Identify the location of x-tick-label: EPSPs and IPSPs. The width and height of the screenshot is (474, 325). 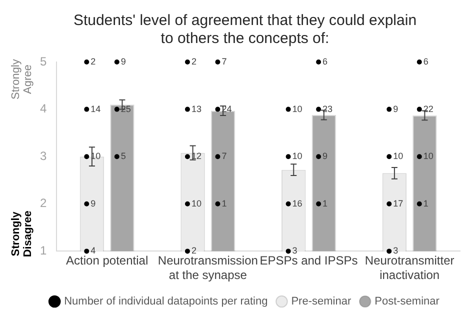
(309, 261).